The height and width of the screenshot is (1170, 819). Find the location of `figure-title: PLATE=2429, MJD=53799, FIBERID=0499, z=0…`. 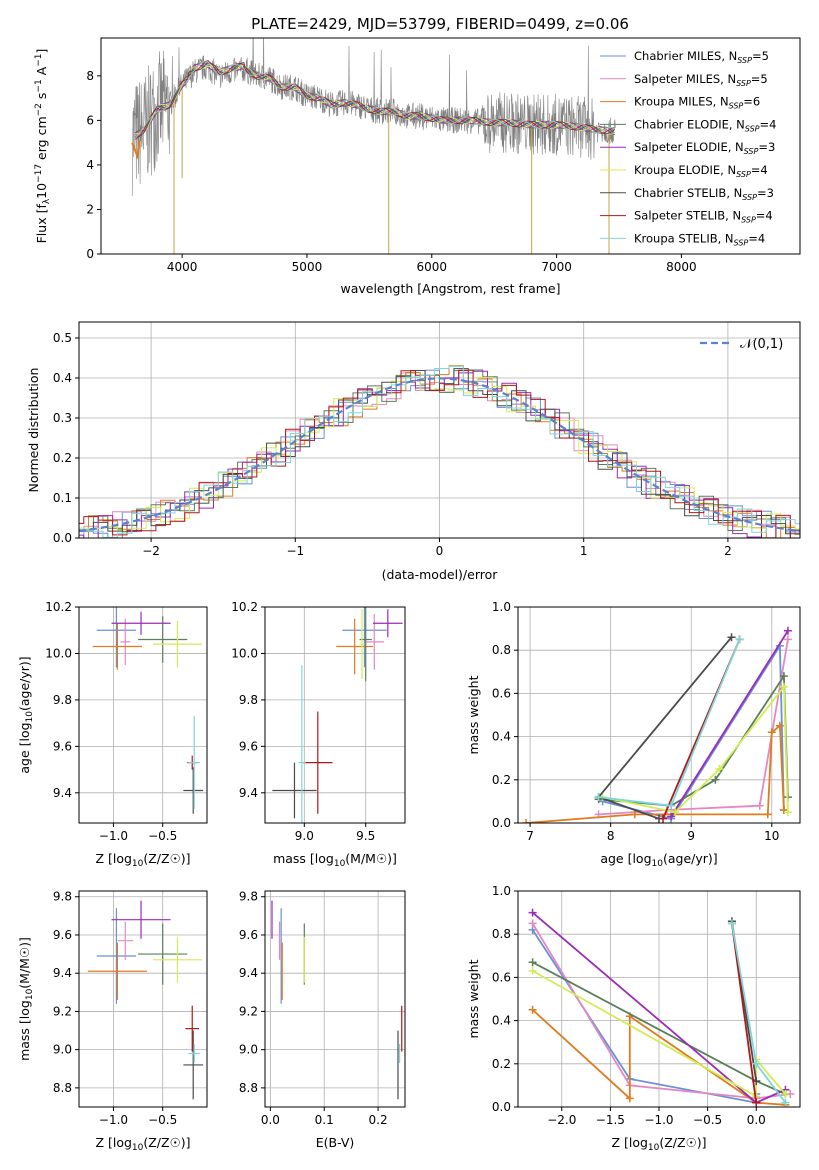

figure-title: PLATE=2429, MJD=53799, FIBERID=0499, z=0… is located at coordinates (440, 24).